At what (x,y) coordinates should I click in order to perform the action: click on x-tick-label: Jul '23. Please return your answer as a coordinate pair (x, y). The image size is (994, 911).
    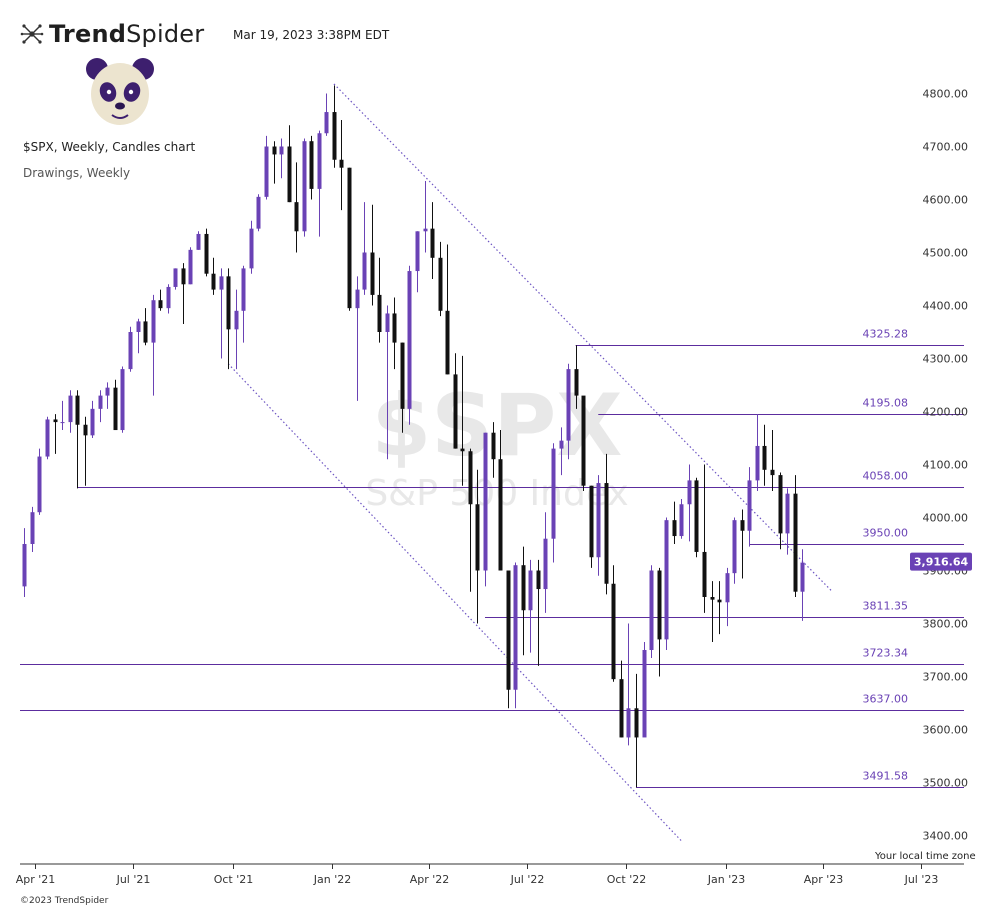
    Looking at the image, I should click on (921, 879).